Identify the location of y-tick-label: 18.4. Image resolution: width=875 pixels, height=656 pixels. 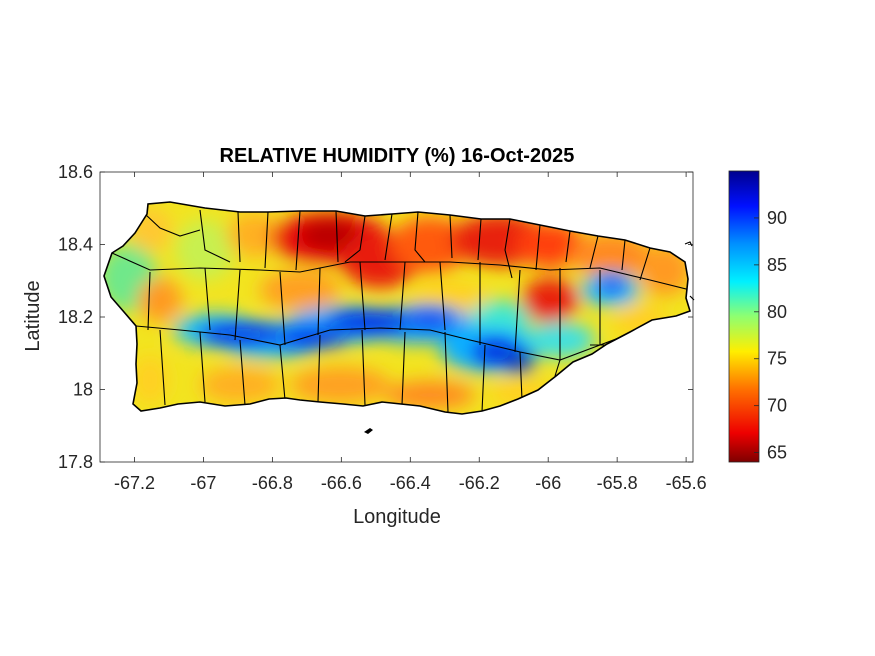
(75, 245).